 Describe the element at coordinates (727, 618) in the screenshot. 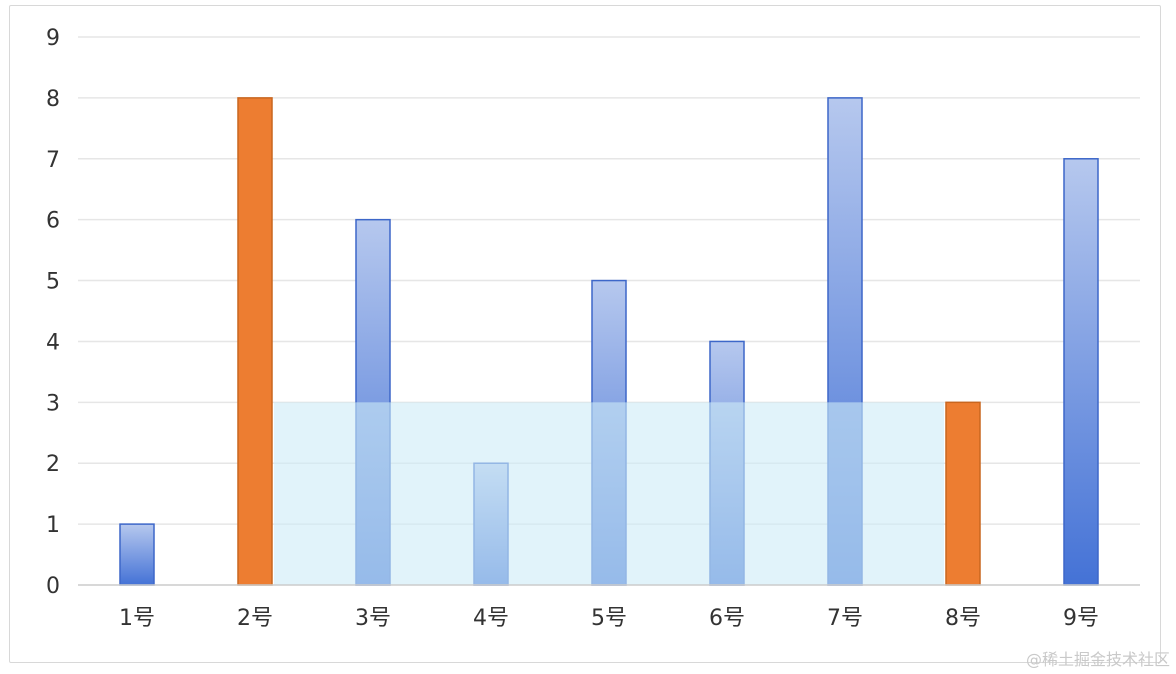

I see `x-tick-label: 6号` at that location.